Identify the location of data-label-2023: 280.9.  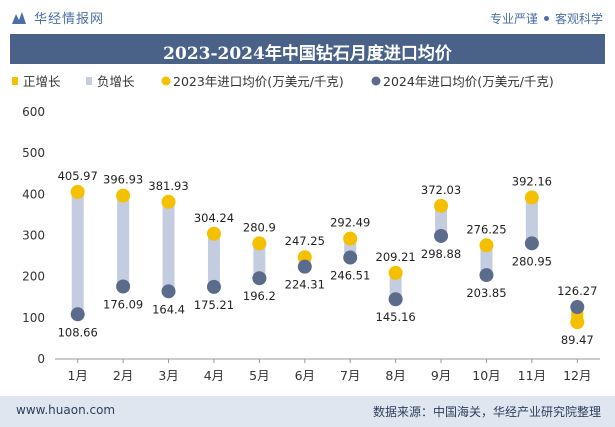
(259, 227).